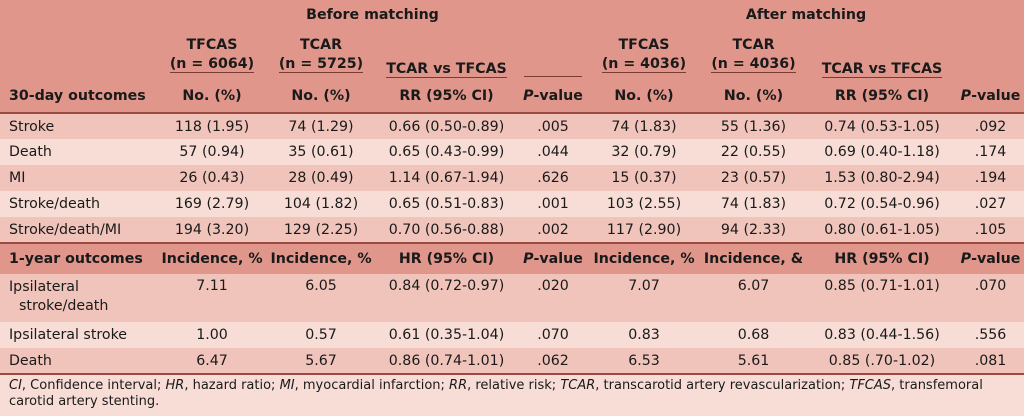 This screenshot has width=1024, height=420. What do you see at coordinates (882, 96) in the screenshot?
I see `col-after-rr: RR (95% CI)` at bounding box center [882, 96].